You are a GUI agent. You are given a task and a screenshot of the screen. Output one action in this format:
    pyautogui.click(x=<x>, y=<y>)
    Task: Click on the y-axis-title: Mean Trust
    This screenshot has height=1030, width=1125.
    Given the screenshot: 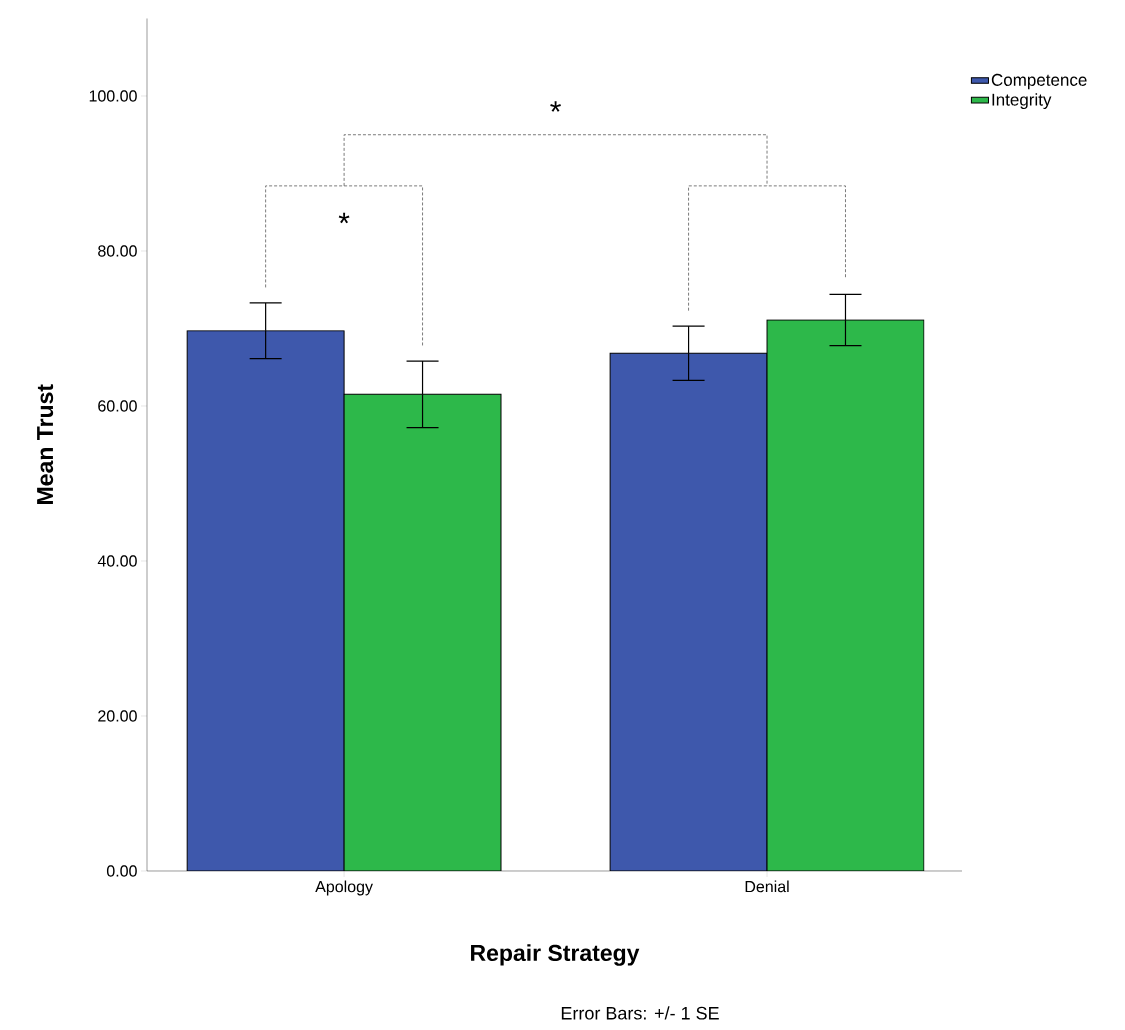 What is the action you would take?
    pyautogui.click(x=45, y=444)
    